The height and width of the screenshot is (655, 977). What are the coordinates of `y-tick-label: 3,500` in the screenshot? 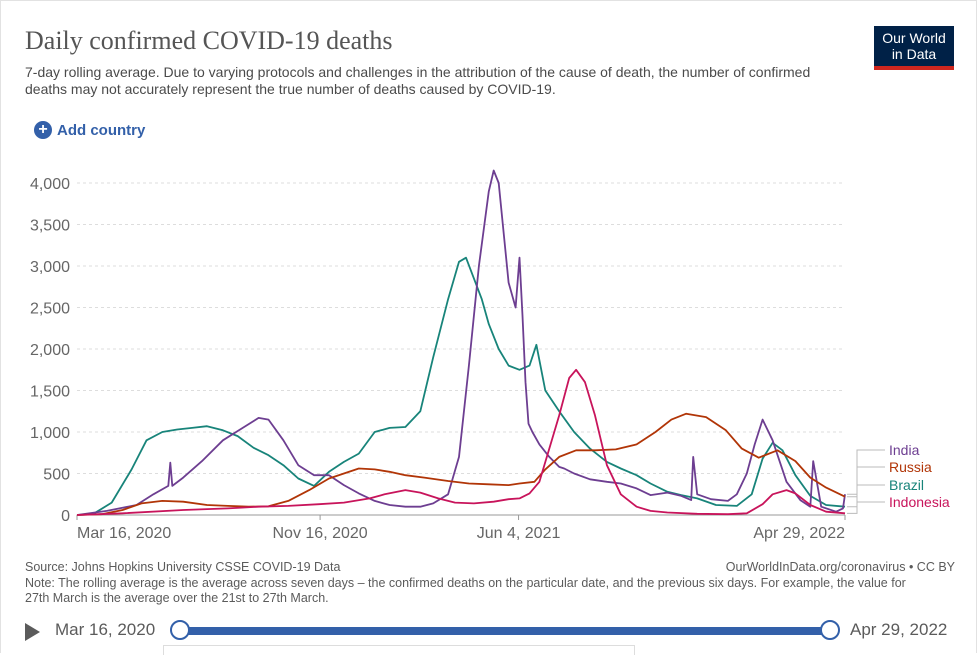 It's located at (50, 226).